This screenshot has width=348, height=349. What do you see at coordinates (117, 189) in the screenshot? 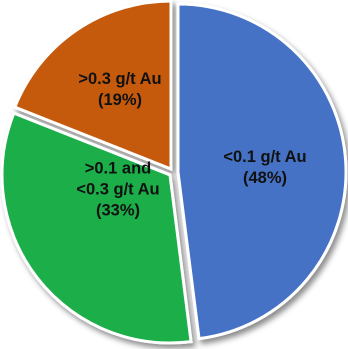
I see `slice-label-2-line-2: <0.3 g/t Au` at bounding box center [117, 189].